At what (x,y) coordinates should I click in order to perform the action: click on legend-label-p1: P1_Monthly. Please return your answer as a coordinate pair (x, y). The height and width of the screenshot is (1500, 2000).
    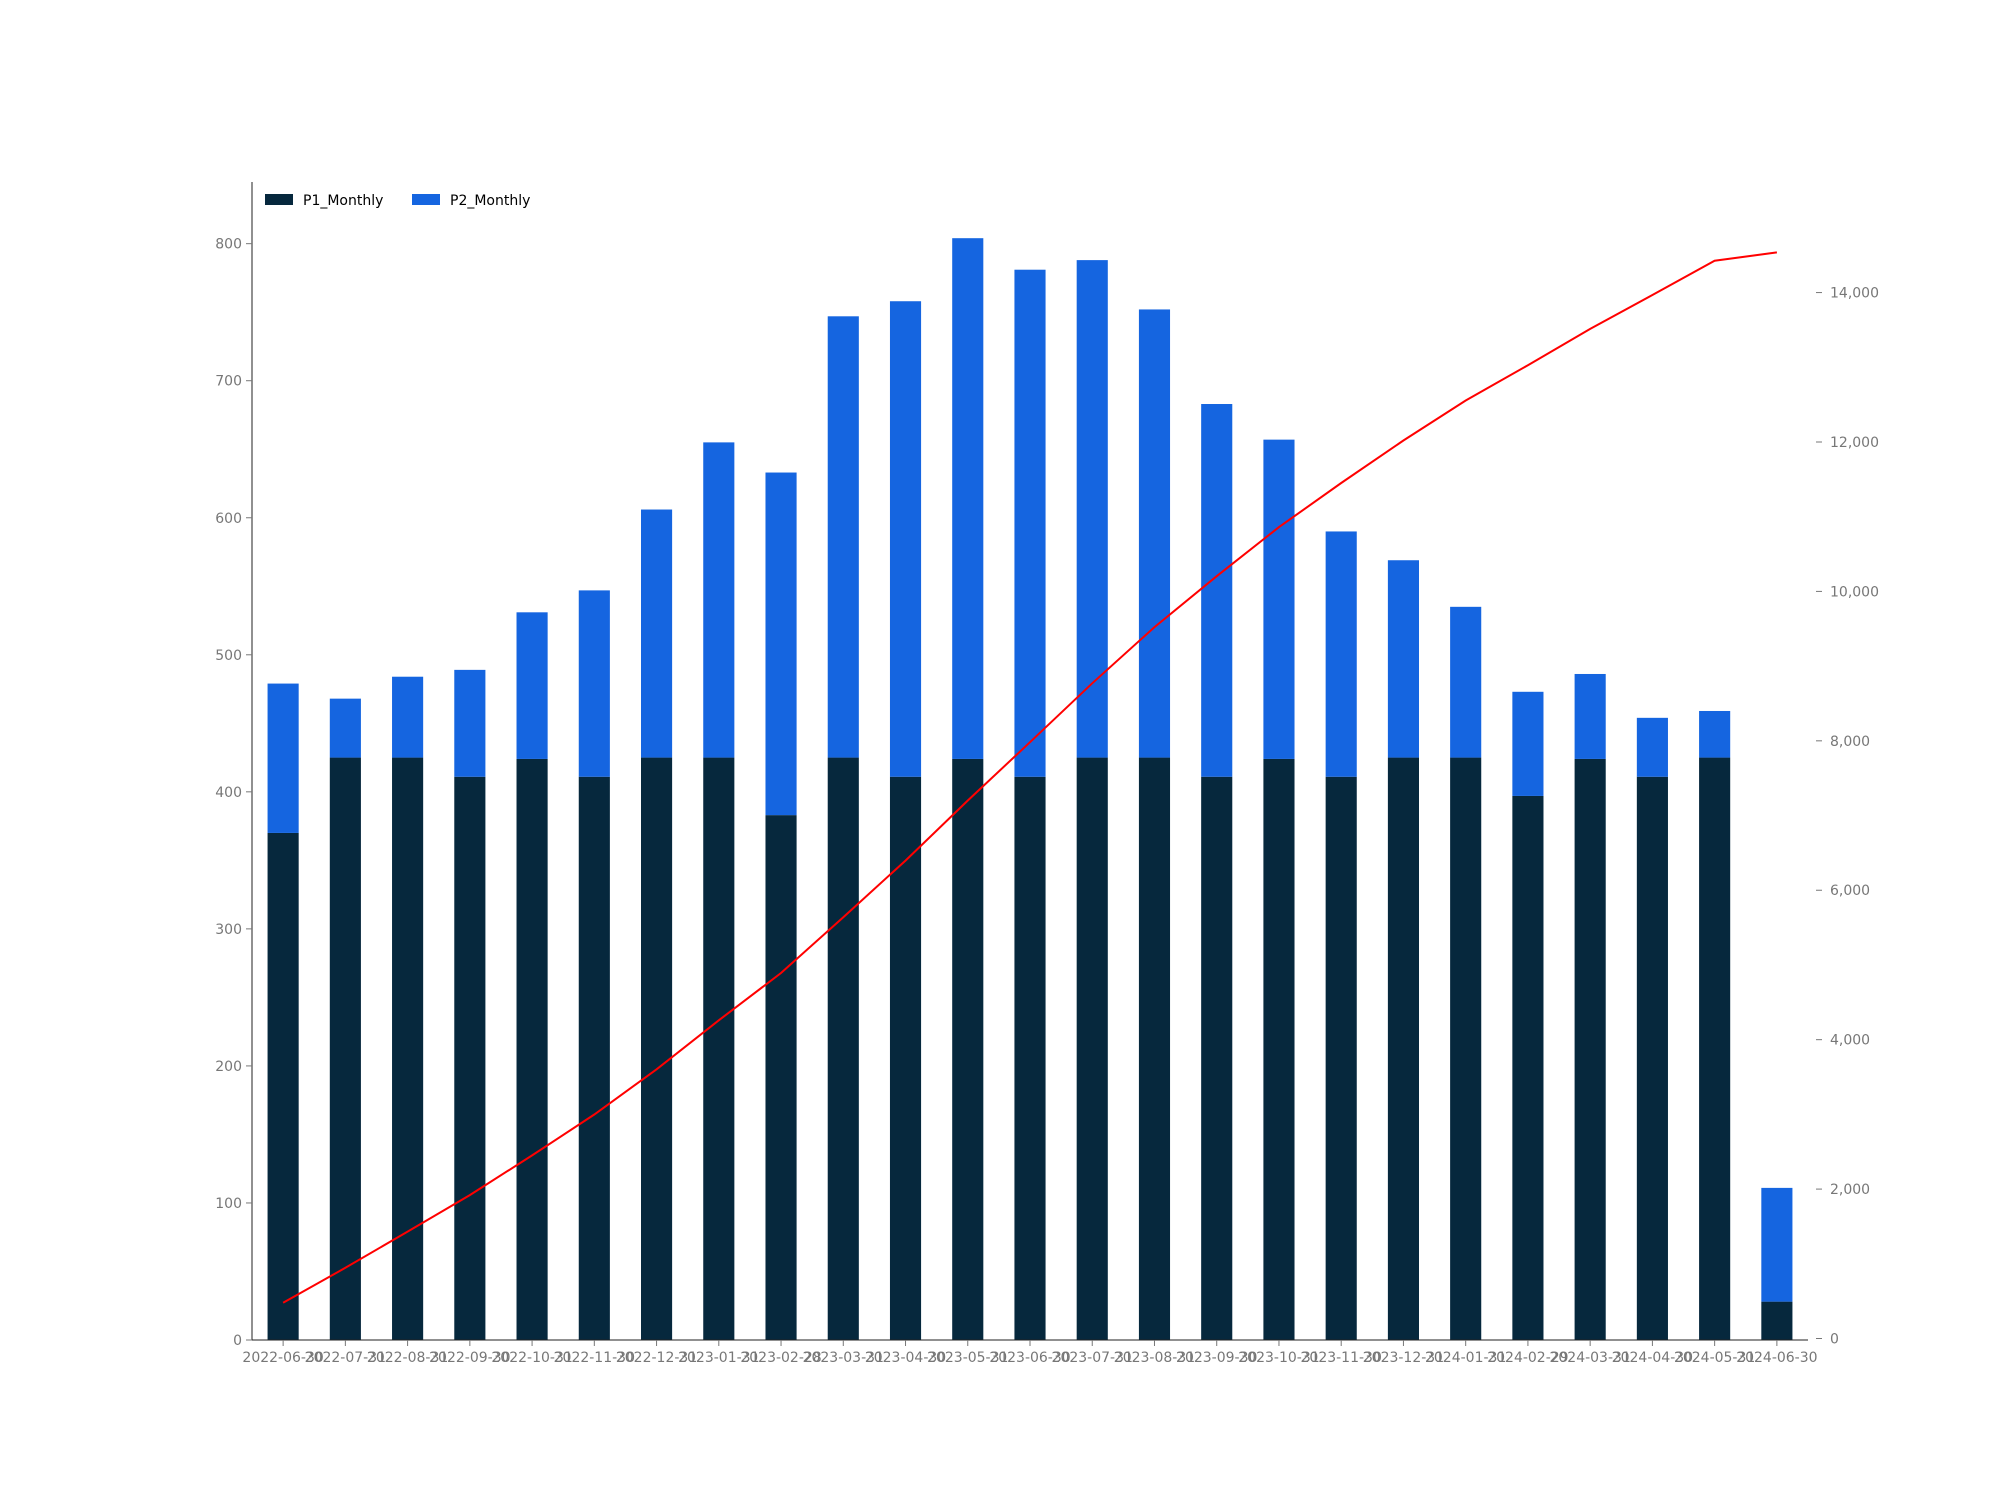
    Looking at the image, I should click on (343, 201).